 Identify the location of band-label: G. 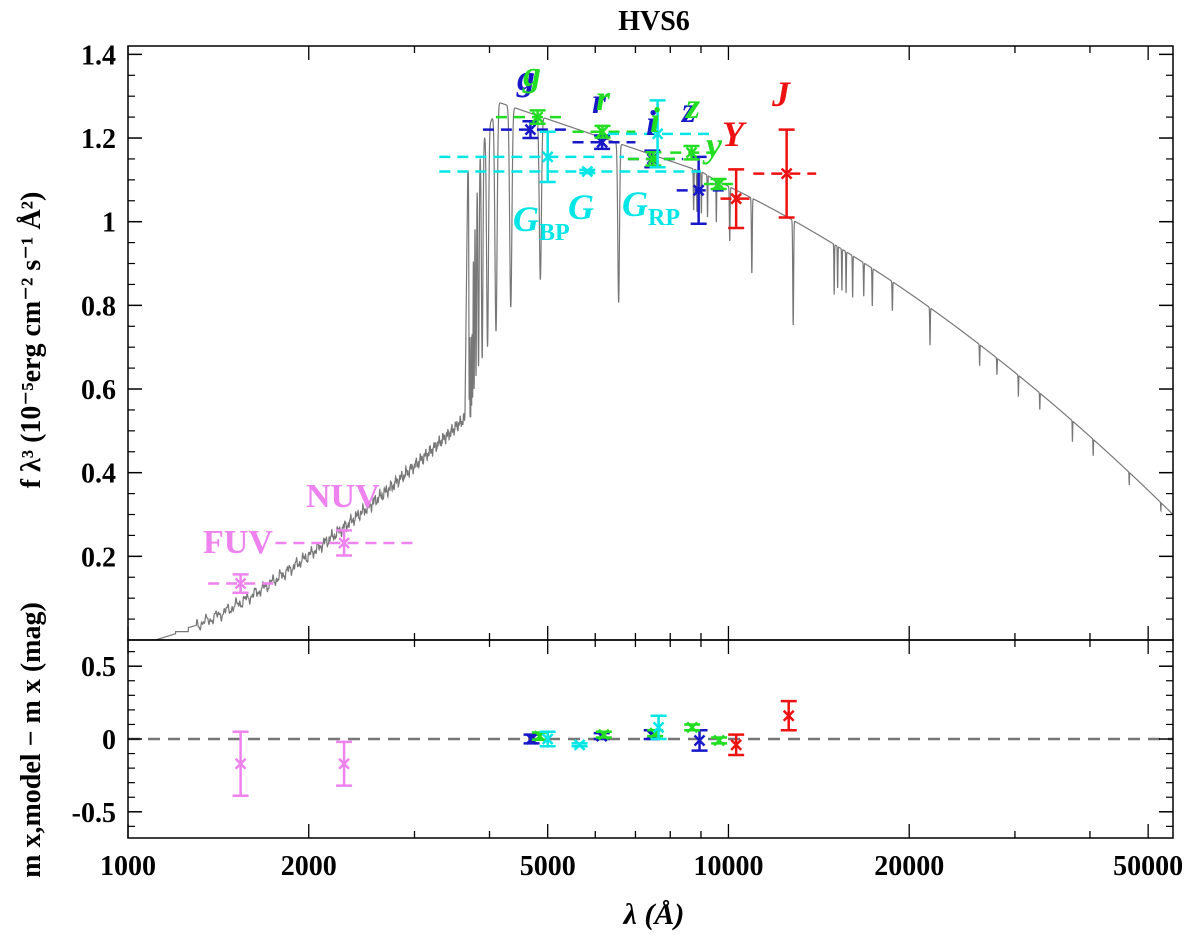
(581, 207).